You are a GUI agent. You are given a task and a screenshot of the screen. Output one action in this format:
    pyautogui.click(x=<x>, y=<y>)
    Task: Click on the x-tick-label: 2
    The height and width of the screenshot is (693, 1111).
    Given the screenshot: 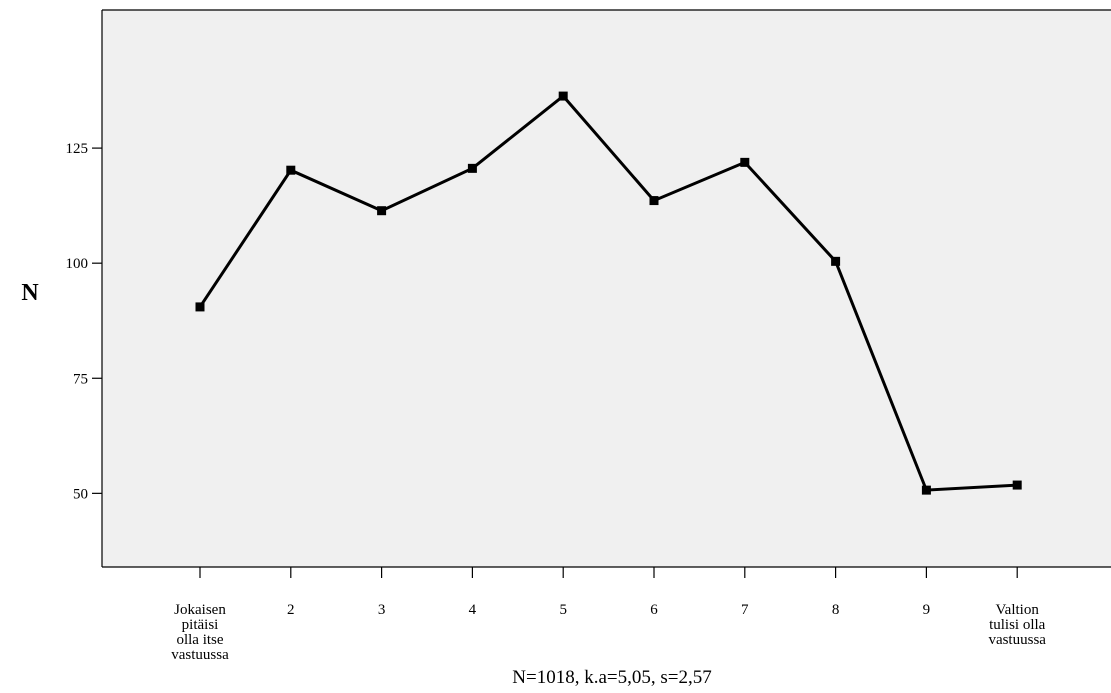 What is the action you would take?
    pyautogui.click(x=291, y=610)
    